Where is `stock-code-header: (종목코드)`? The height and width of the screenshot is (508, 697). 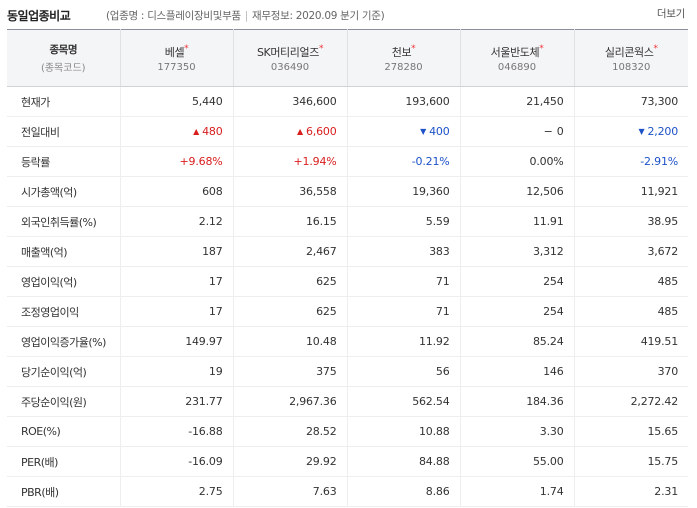 stock-code-header: (종목코드) is located at coordinates (63, 68).